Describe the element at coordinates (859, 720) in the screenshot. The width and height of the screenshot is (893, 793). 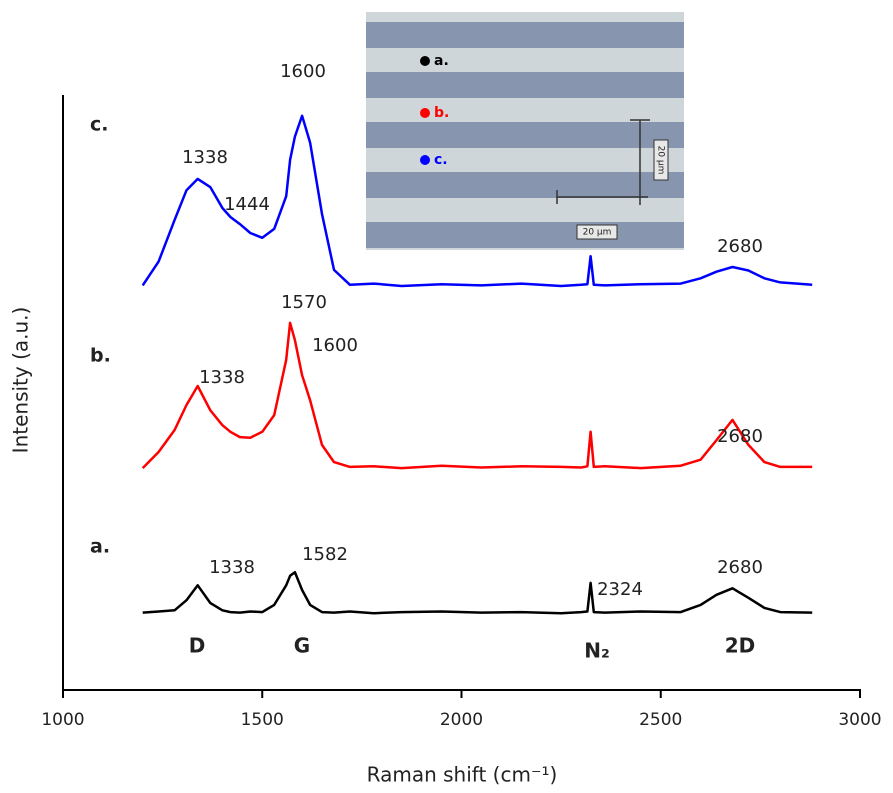
I see `x-tick-label: 3000` at that location.